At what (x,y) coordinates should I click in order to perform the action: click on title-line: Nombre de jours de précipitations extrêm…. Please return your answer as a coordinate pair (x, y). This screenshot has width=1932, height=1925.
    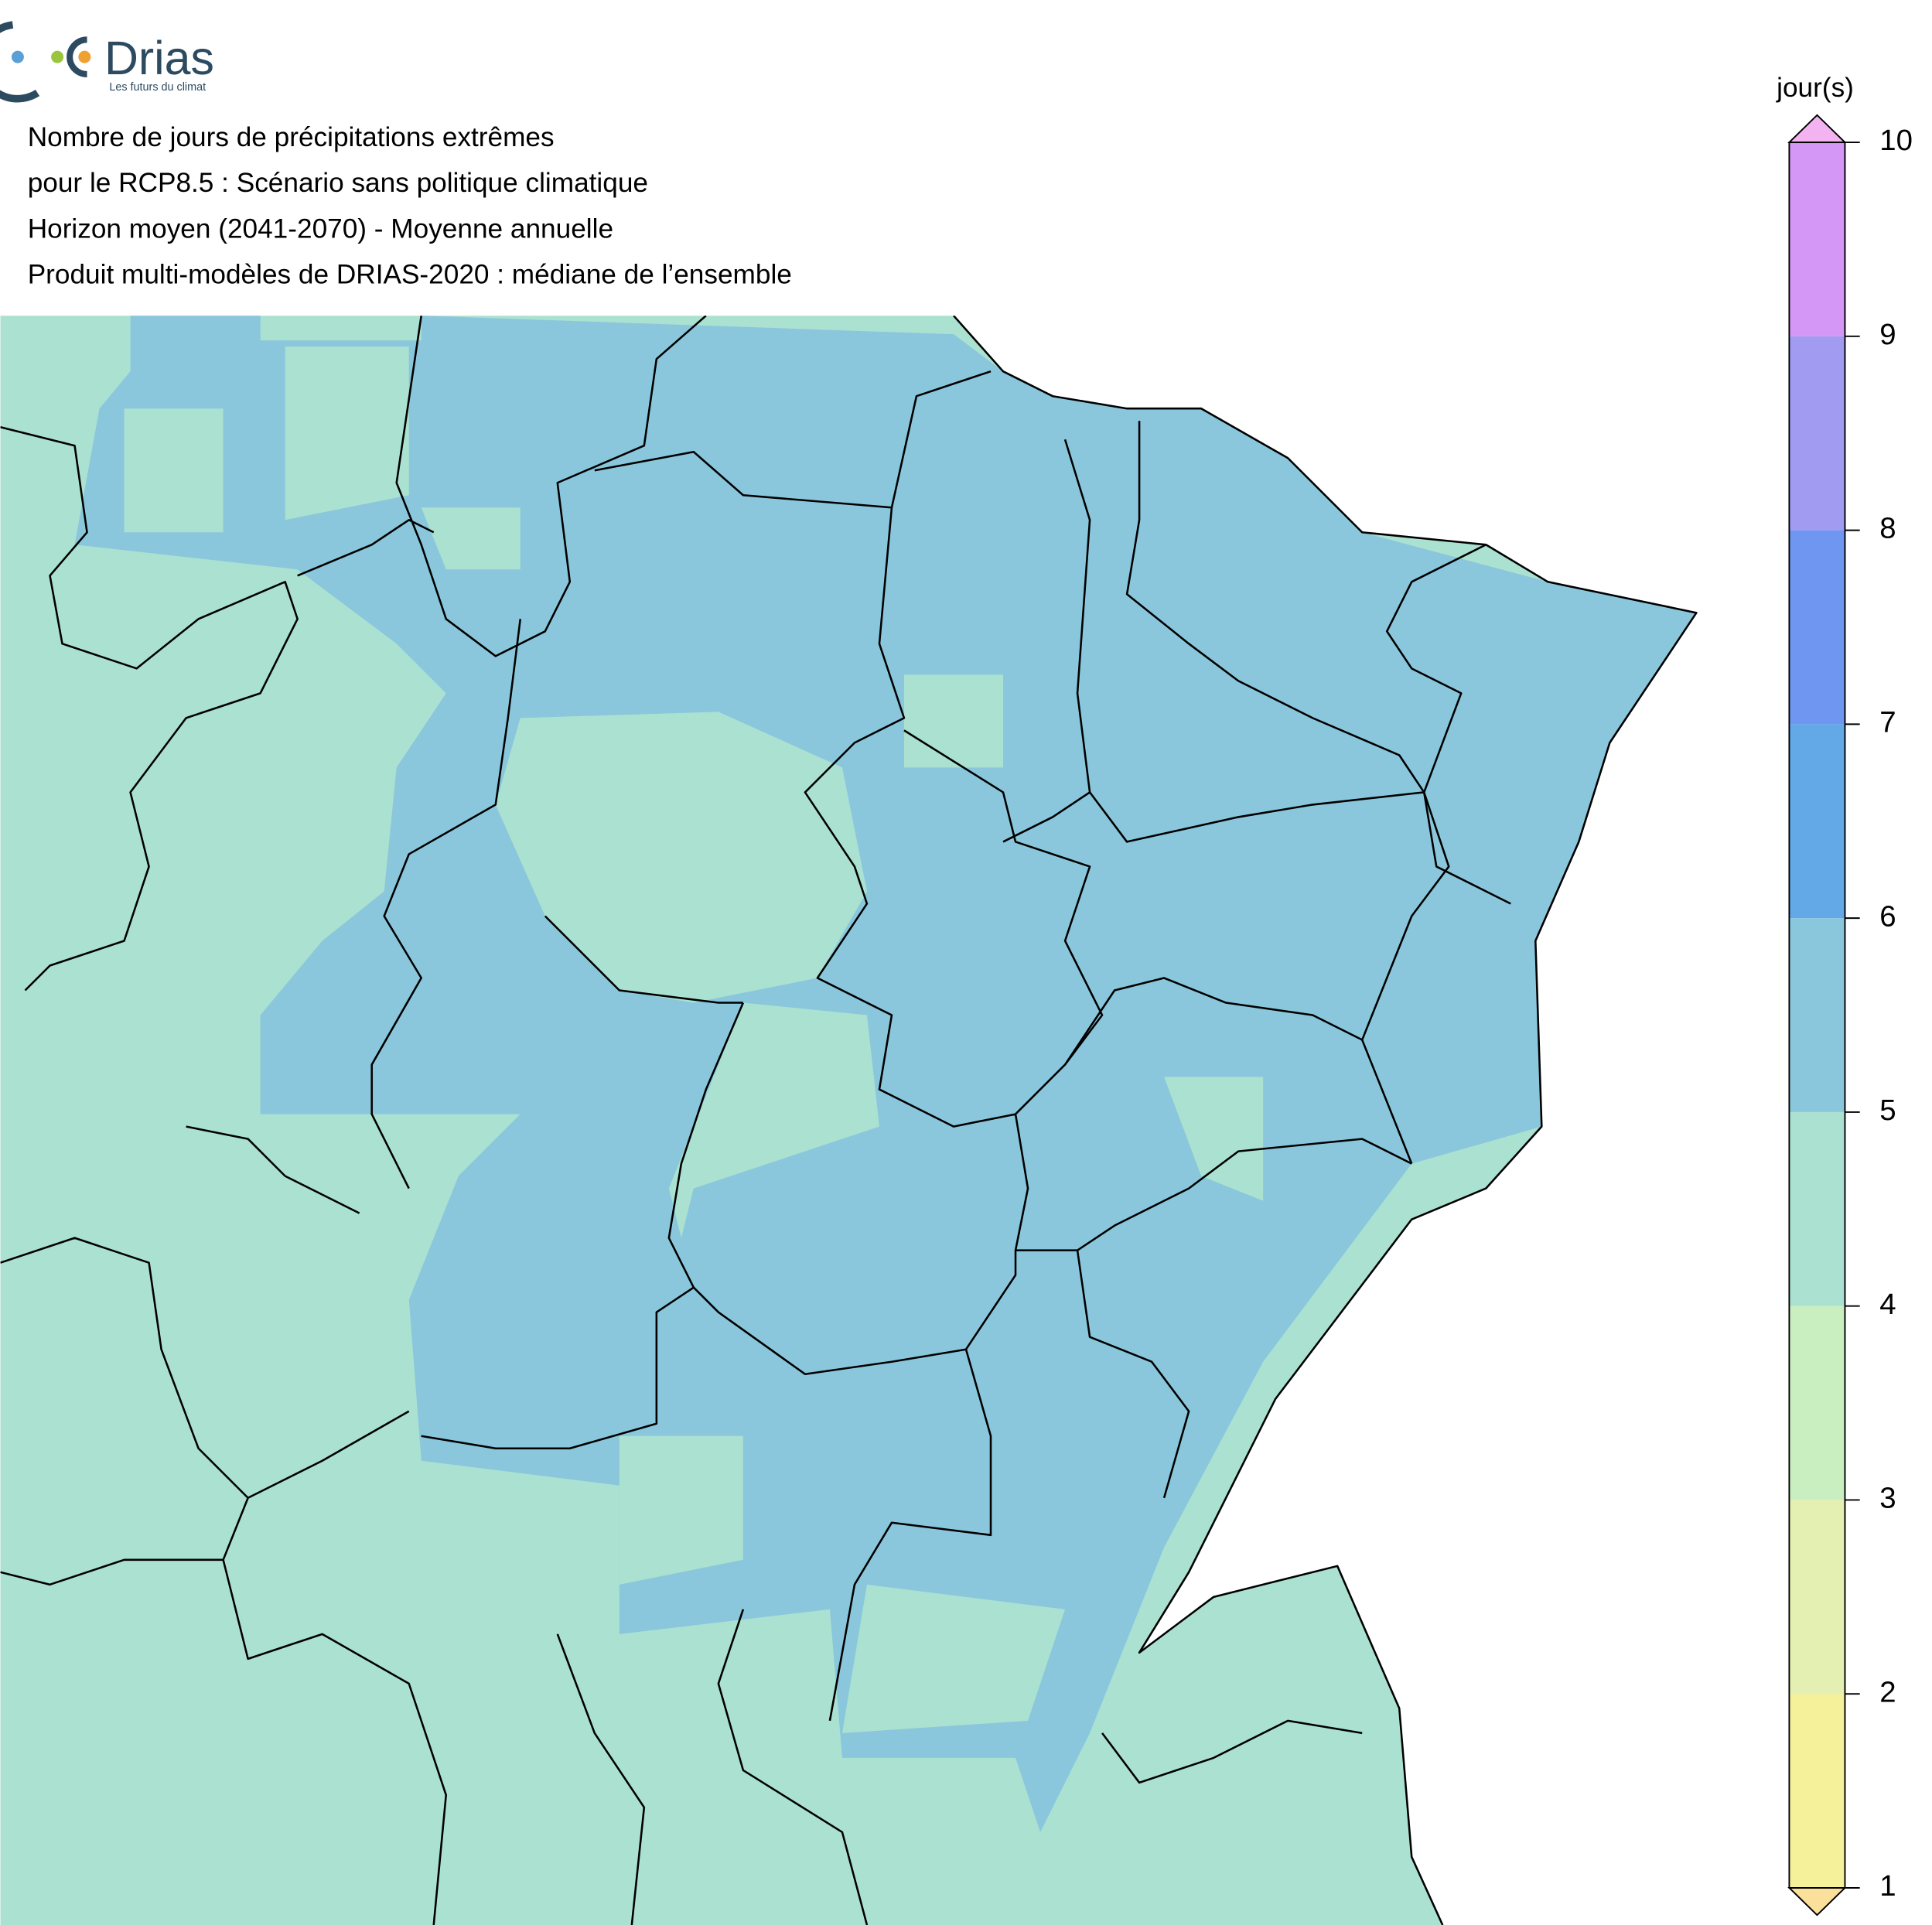
    Looking at the image, I should click on (291, 137).